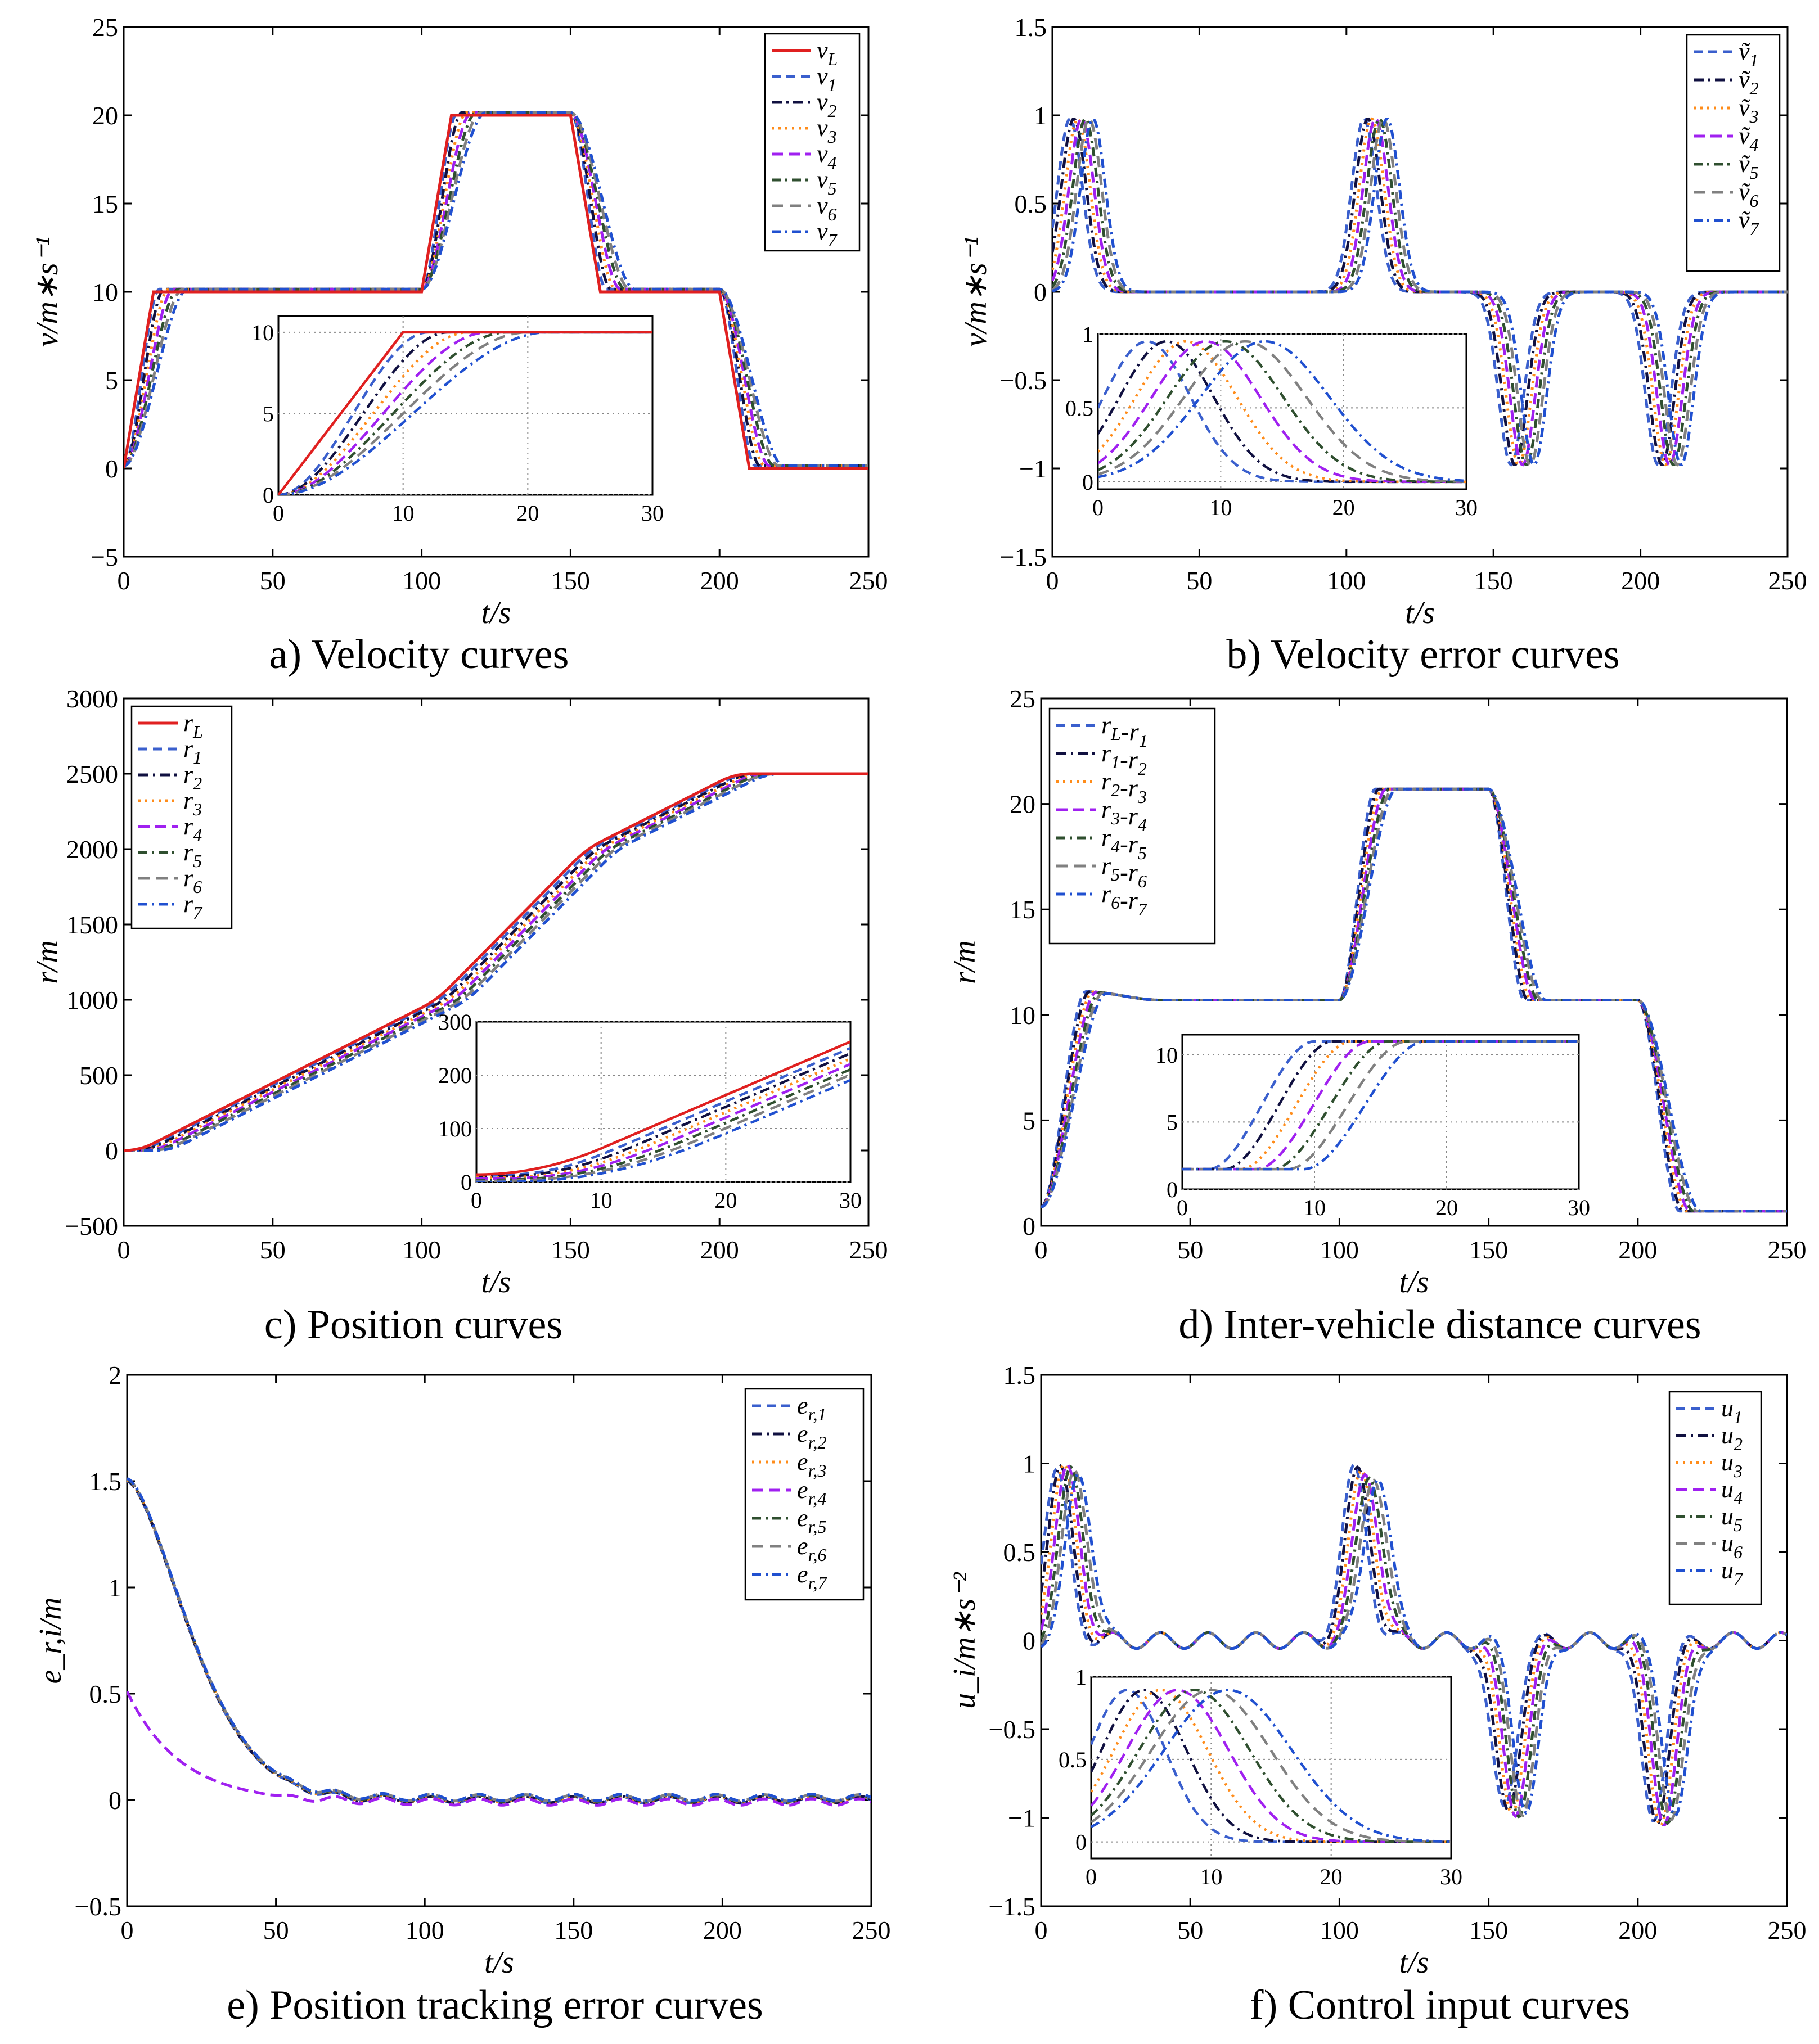 The width and height of the screenshot is (1819, 2044). I want to click on panel-caption: f) Control input curves, so click(1440, 2005).